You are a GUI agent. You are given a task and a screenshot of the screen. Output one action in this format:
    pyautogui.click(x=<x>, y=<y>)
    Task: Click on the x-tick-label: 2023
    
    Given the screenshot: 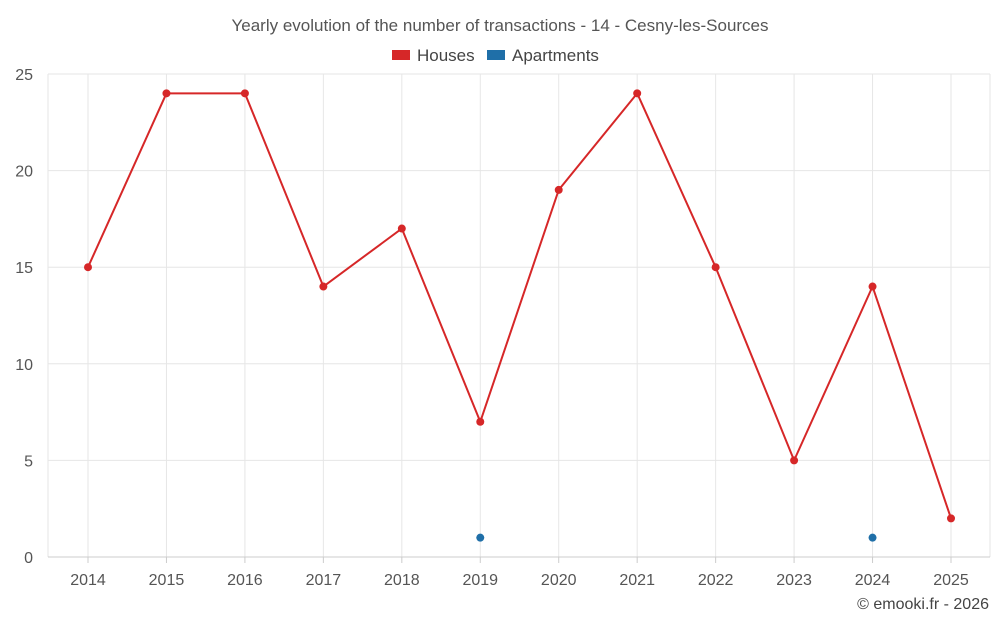 What is the action you would take?
    pyautogui.click(x=794, y=580)
    